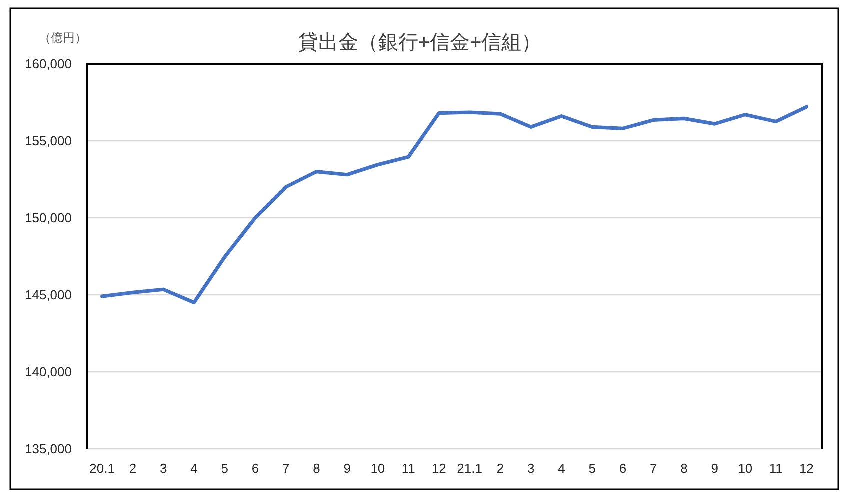  Describe the element at coordinates (48, 295) in the screenshot. I see `y-tick-label: 145,000` at that location.